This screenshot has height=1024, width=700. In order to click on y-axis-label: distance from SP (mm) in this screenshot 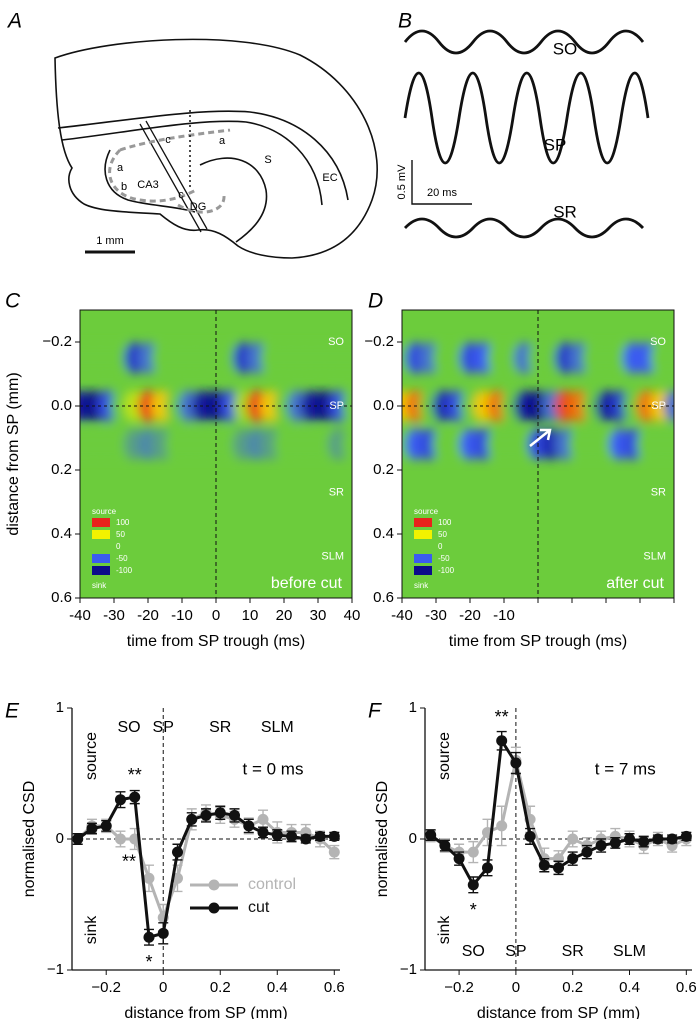, I will do `click(13, 453)`.